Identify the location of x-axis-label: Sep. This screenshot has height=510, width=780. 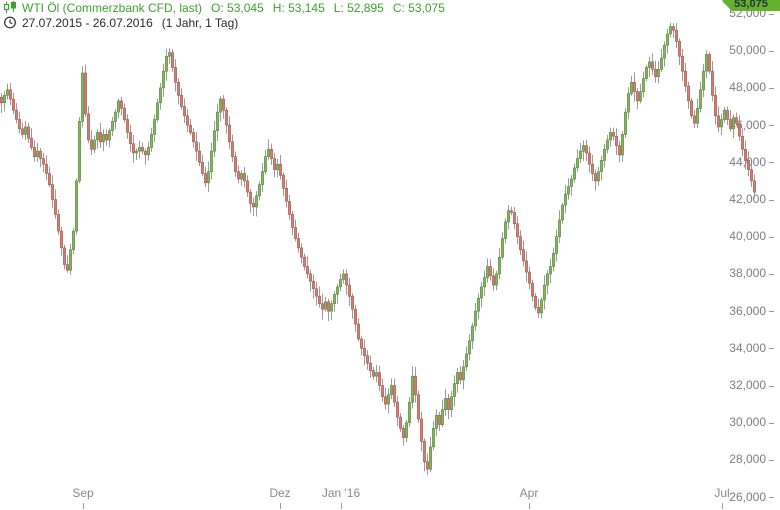
(83, 493).